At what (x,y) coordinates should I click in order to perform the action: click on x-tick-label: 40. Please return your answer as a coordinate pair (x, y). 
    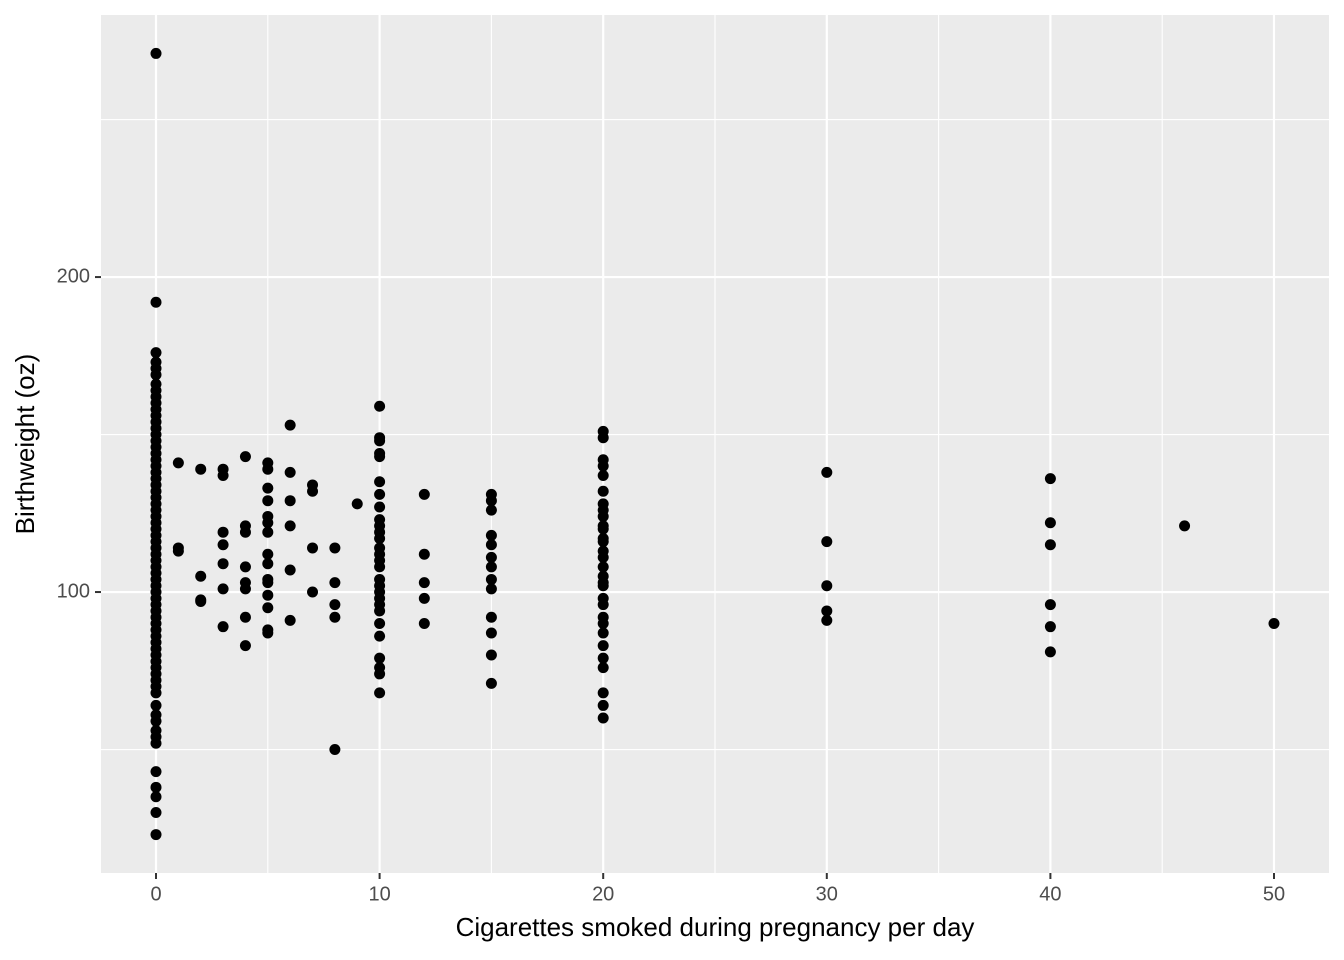
    Looking at the image, I should click on (1050, 894).